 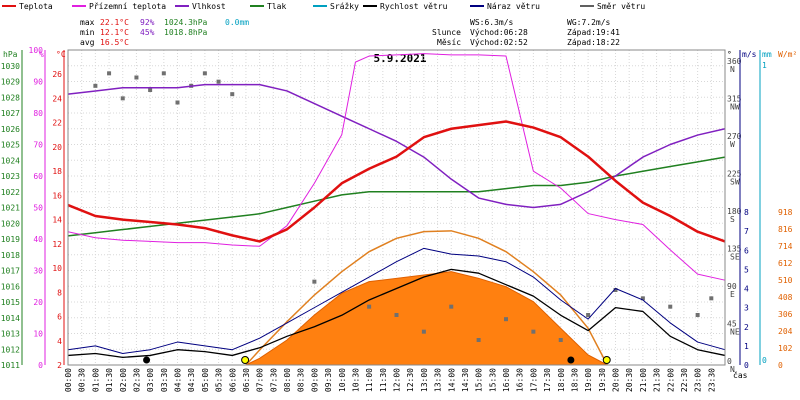 What do you see at coordinates (57, 244) in the screenshot?
I see `temp-tick: 12` at bounding box center [57, 244].